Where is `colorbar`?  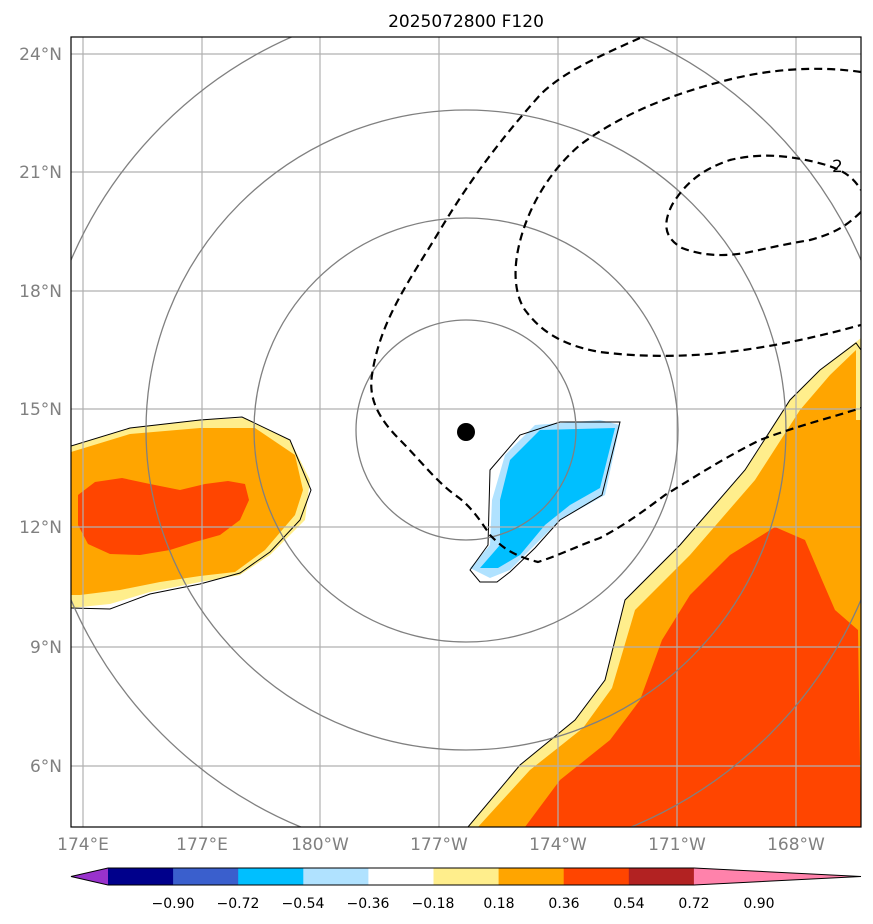 colorbar is located at coordinates (466, 876).